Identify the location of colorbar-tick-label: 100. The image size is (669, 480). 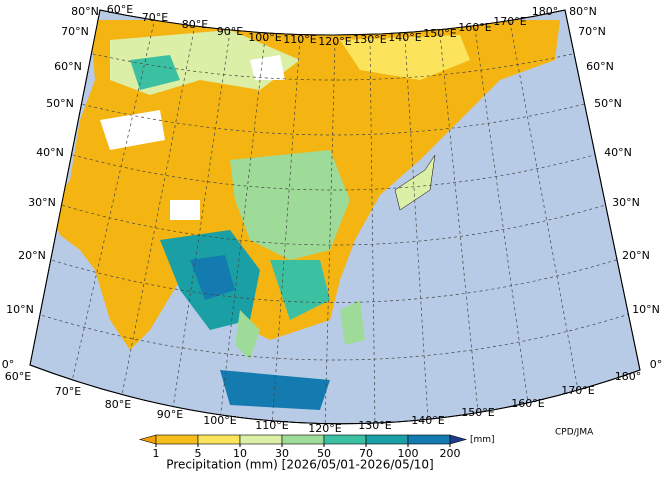
(408, 453).